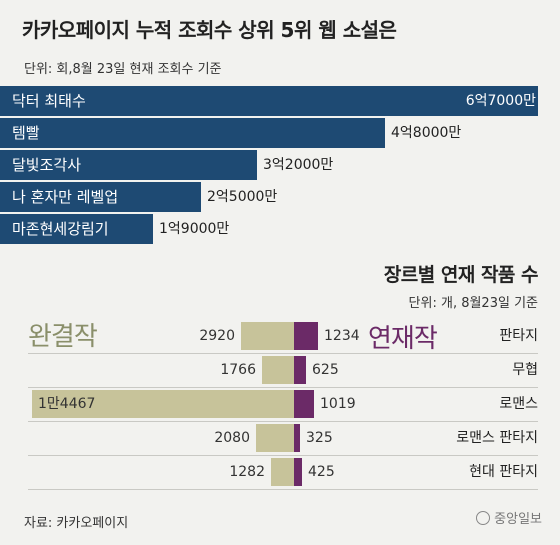 The width and height of the screenshot is (560, 545). Describe the element at coordinates (473, 303) in the screenshot. I see `genre-unit-note: 단위: 개, 8월23일 기준` at that location.